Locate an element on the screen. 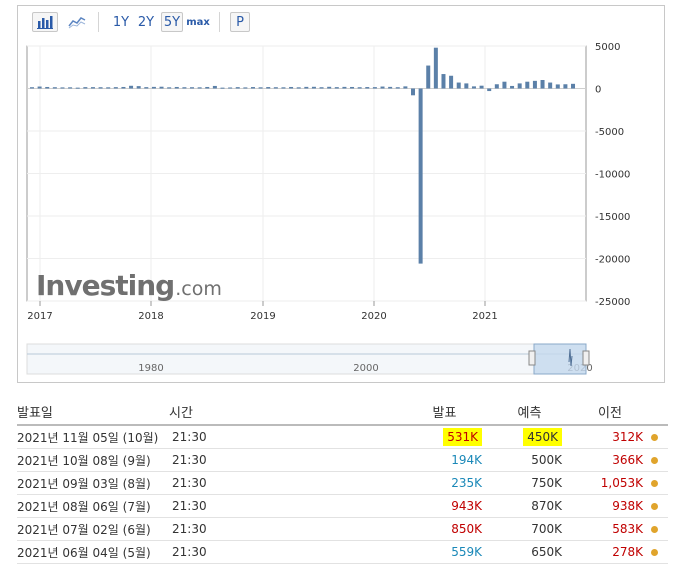 The image size is (676, 564). navigator-left-handle is located at coordinates (532, 358).